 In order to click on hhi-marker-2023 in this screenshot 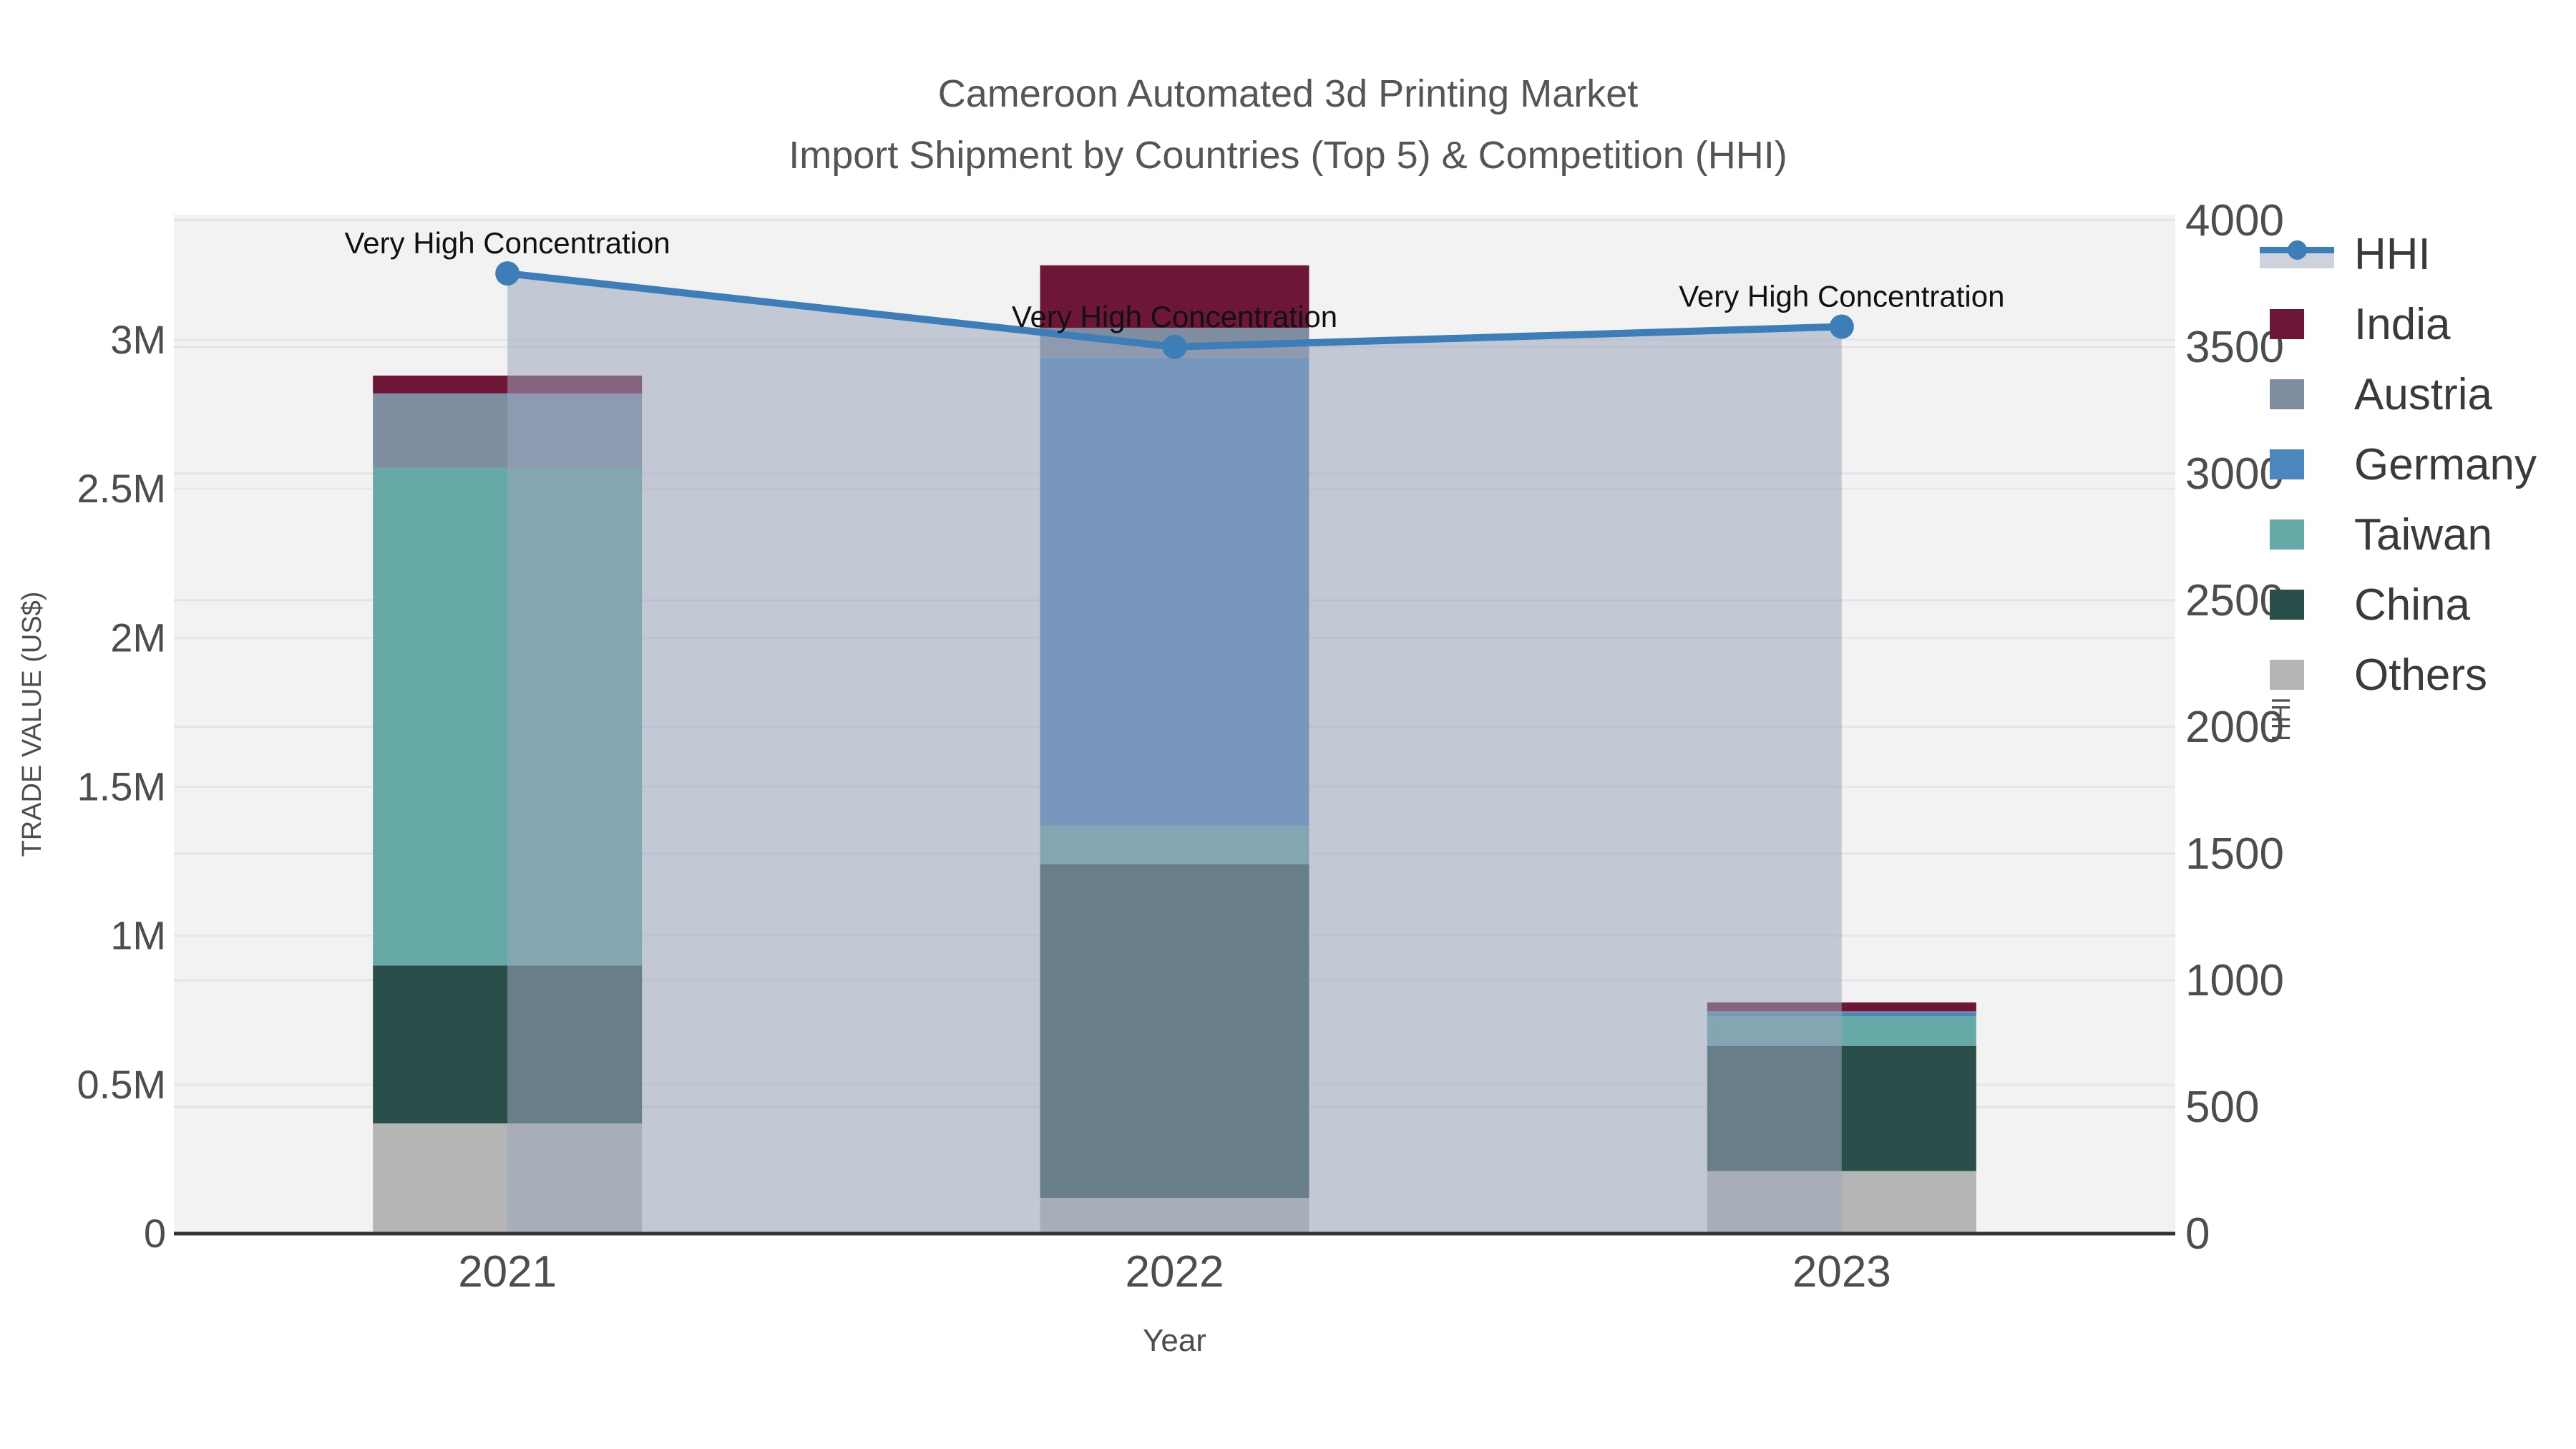, I will do `click(1841, 326)`.